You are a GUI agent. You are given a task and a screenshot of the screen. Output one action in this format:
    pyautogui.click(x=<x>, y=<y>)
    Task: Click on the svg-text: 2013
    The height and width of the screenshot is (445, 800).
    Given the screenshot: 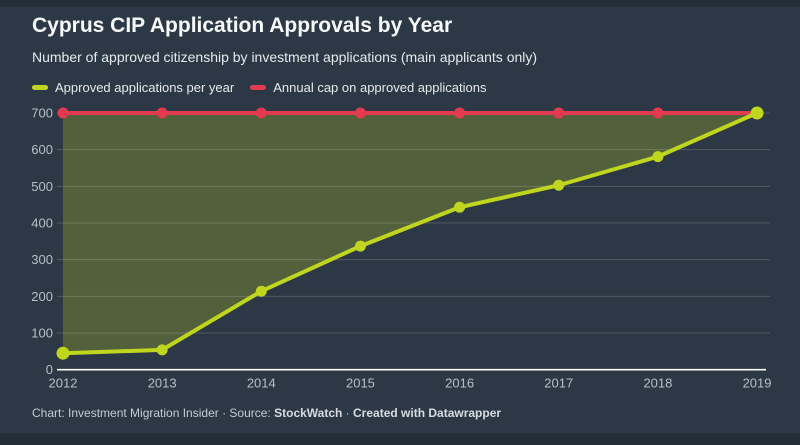 What is the action you would take?
    pyautogui.click(x=162, y=383)
    